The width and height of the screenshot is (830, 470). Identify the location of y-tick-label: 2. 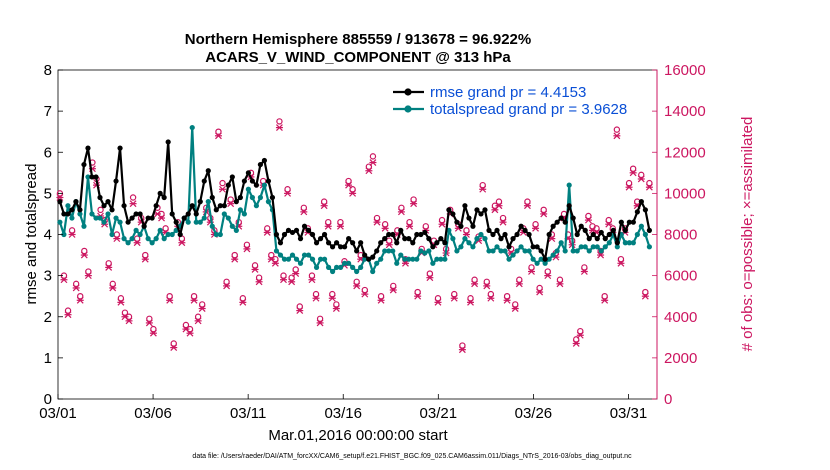
(48, 317).